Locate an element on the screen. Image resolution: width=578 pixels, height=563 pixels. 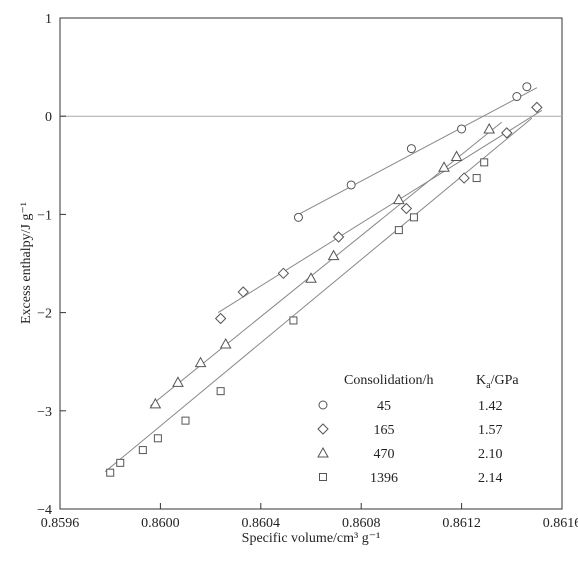
legend-header-consolidation: Consolidation/h is located at coordinates (388, 380).